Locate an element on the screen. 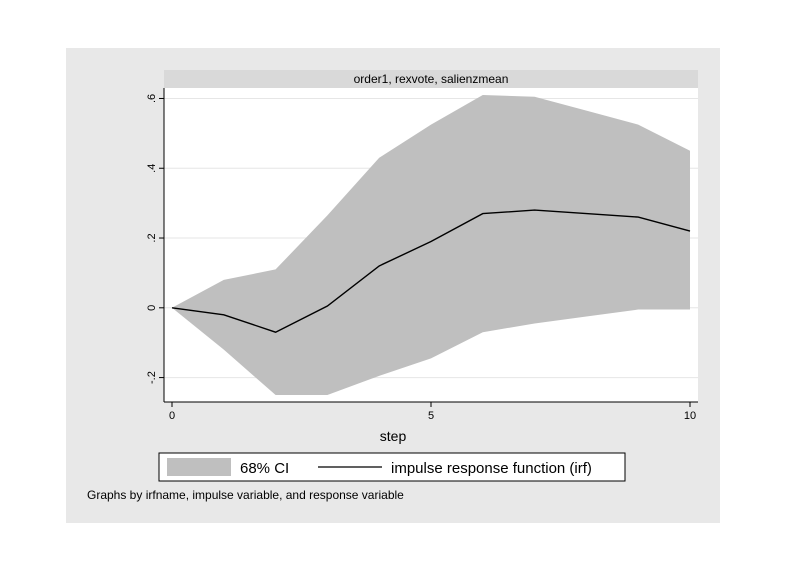  y-tick-label-4: .6 is located at coordinates (152, 98).